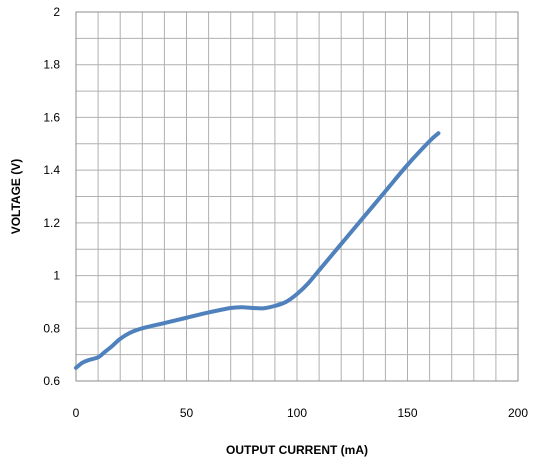 This screenshot has height=464, width=537. Describe the element at coordinates (297, 413) in the screenshot. I see `x-tick-label: 100` at that location.